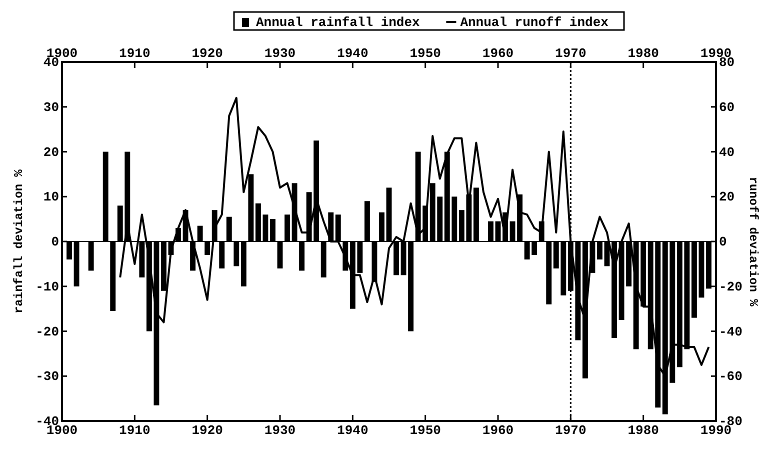 The height and width of the screenshot is (457, 776). Describe the element at coordinates (753, 242) in the screenshot. I see `y2-axis-title: runoff deviation %` at that location.